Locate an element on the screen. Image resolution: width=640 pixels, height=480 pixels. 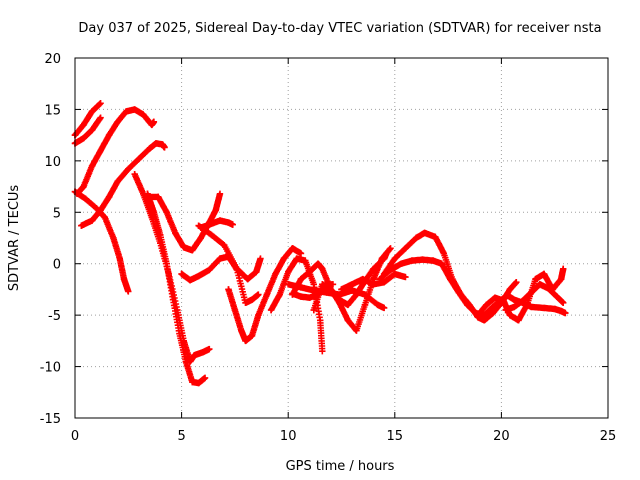
x-tick-label: 5 is located at coordinates (181, 436).